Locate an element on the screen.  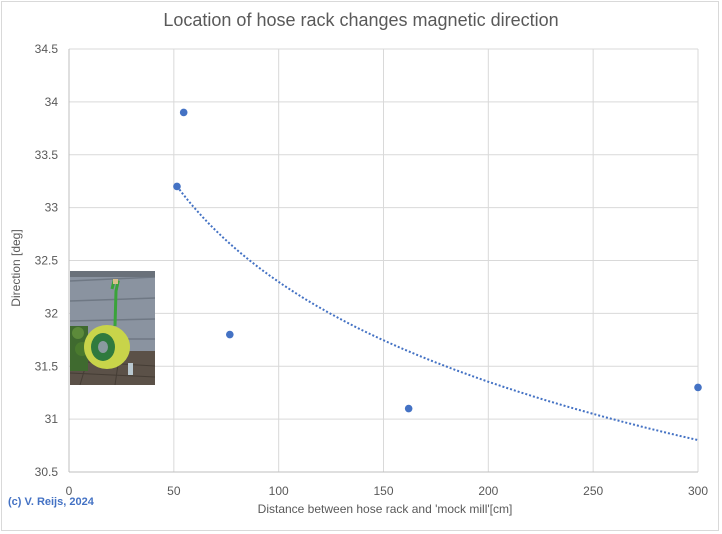
x-tick-label: 0 is located at coordinates (69, 491).